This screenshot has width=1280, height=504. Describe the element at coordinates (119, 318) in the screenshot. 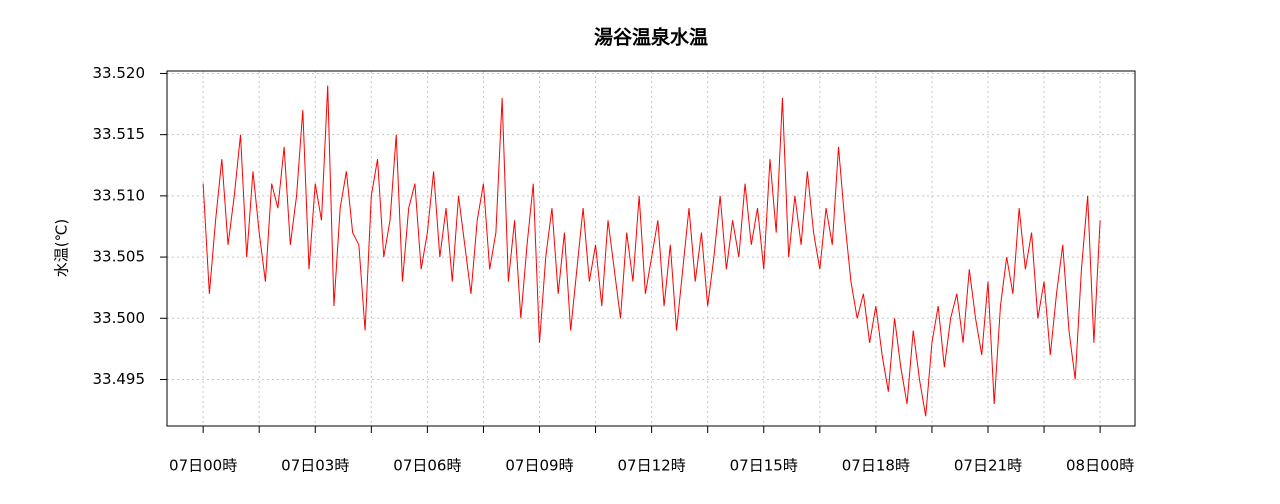

I see `y-tick-label: 33.500` at that location.